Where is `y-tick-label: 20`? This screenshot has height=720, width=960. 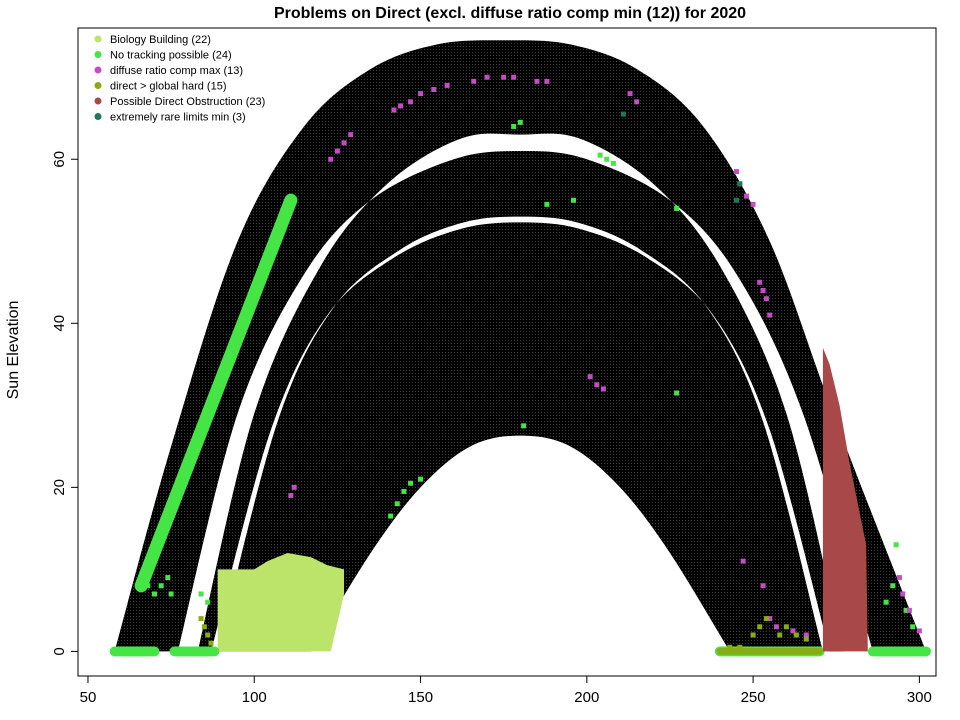
y-tick-label: 20 is located at coordinates (59, 487).